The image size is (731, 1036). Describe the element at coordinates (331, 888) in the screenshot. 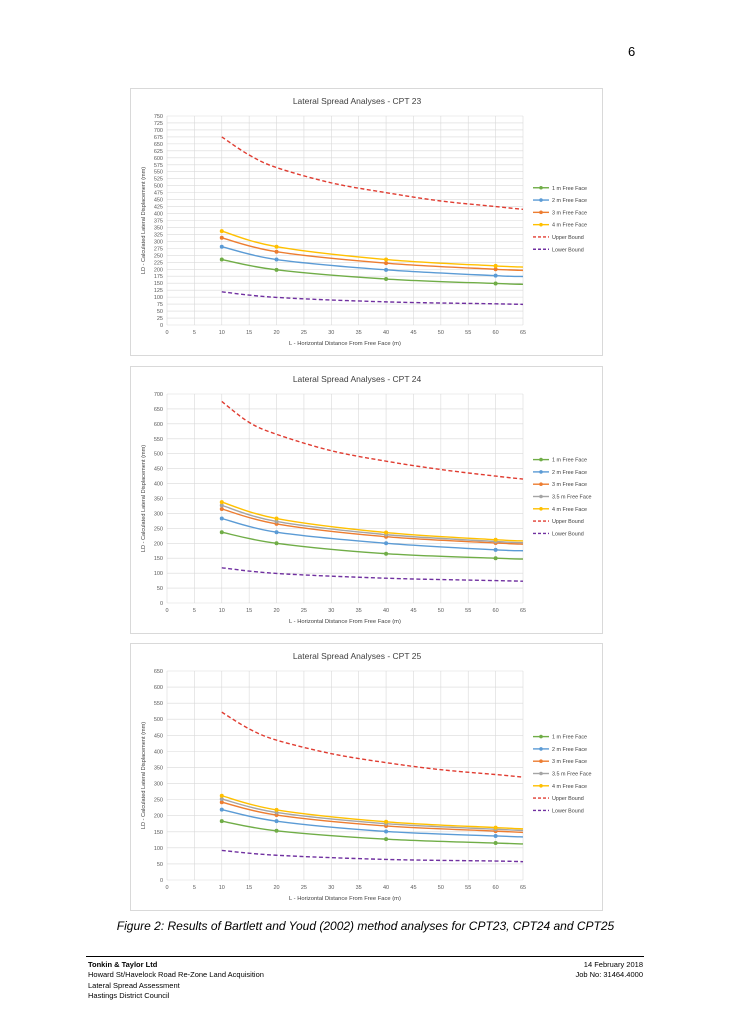

I see `x-tick-label: 30` at that location.